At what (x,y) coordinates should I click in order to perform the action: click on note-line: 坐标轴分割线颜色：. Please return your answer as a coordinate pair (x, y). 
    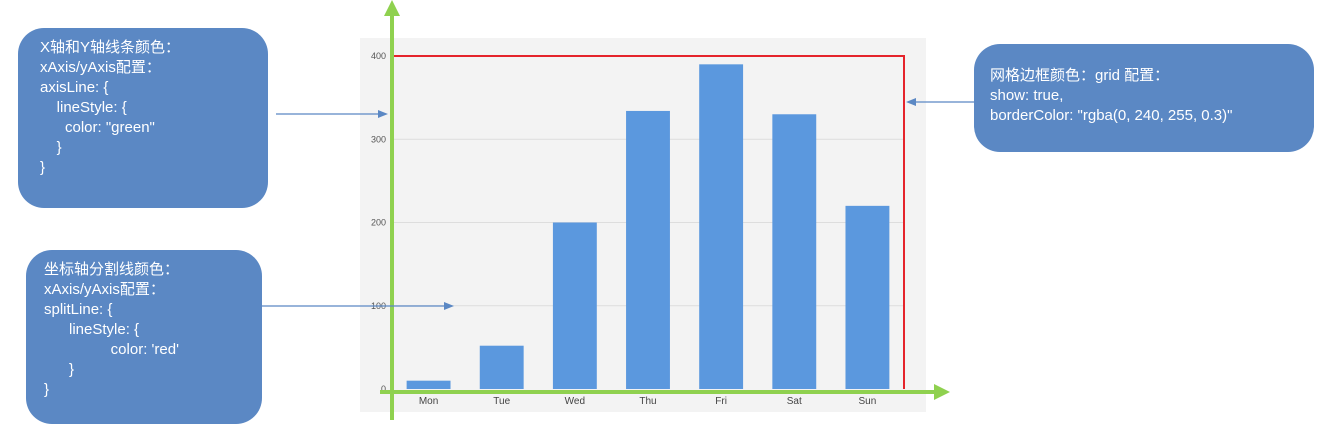
    Looking at the image, I should click on (112, 269).